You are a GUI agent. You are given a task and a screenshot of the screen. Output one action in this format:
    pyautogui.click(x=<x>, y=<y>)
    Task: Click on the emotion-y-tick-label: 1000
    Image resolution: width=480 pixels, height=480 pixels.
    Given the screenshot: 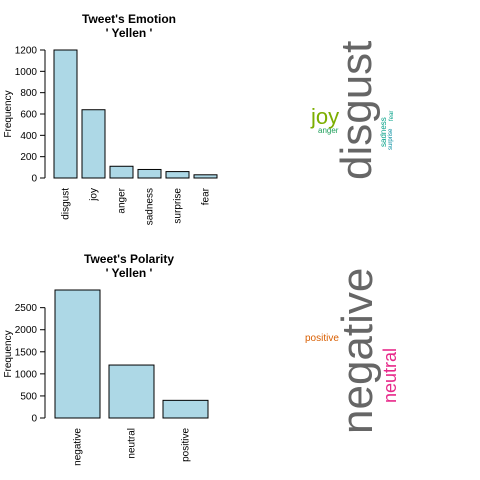 What is the action you would take?
    pyautogui.click(x=26, y=72)
    